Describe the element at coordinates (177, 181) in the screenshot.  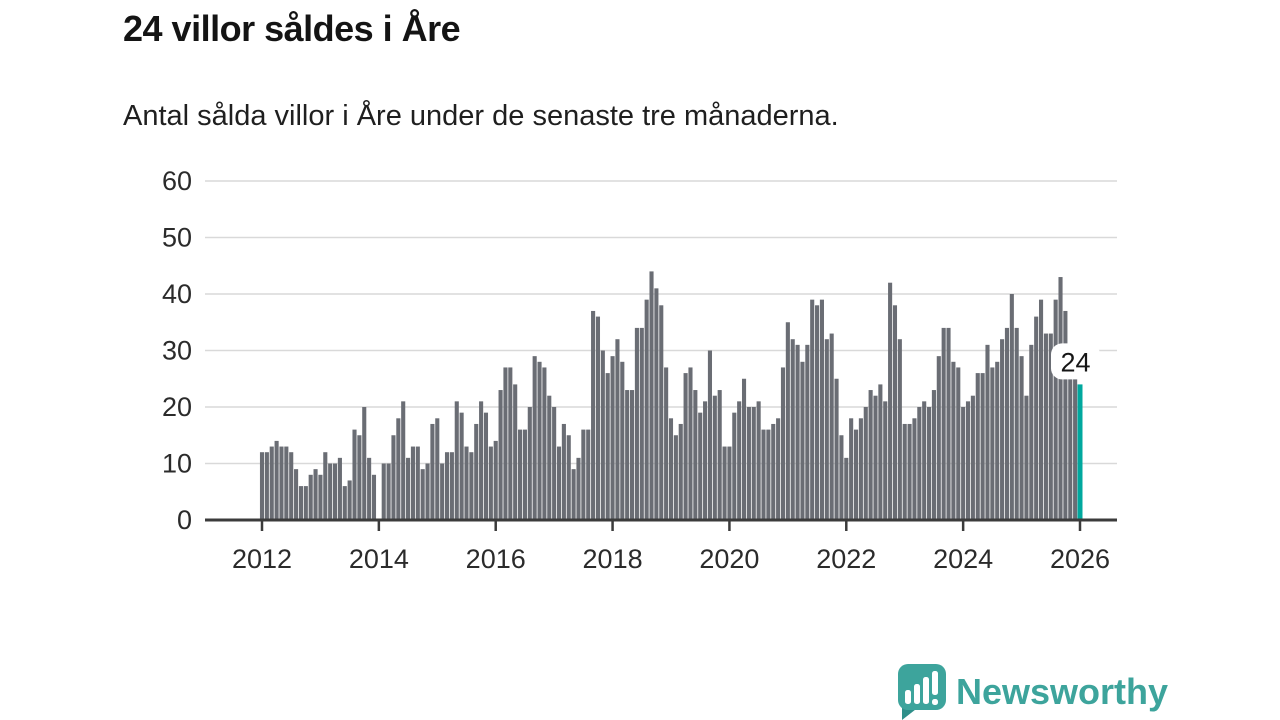
I see `y-axis-tick-label: 60` at that location.